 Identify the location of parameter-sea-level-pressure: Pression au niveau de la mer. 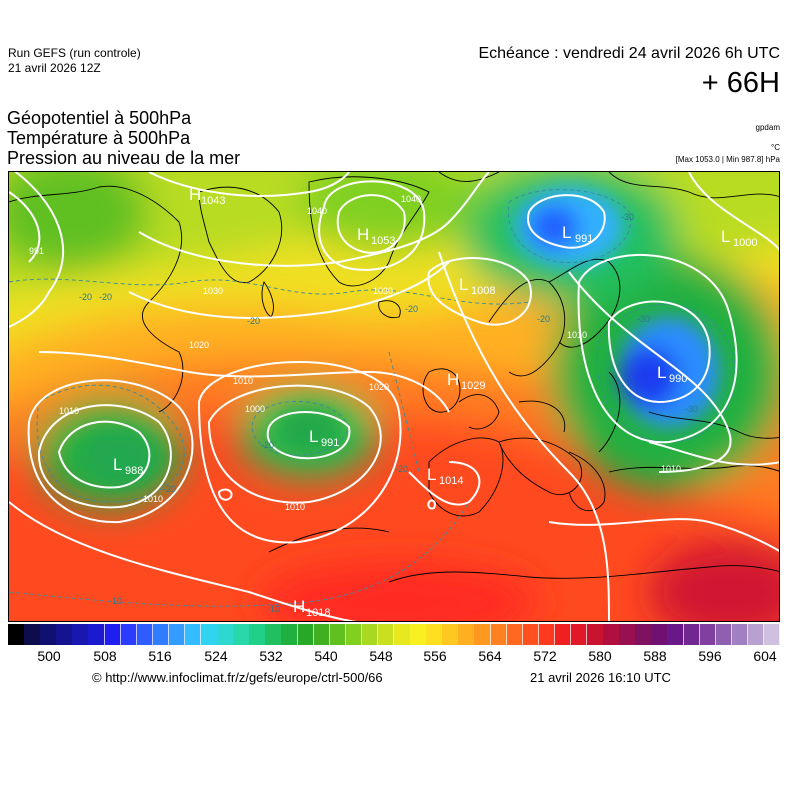
(124, 158).